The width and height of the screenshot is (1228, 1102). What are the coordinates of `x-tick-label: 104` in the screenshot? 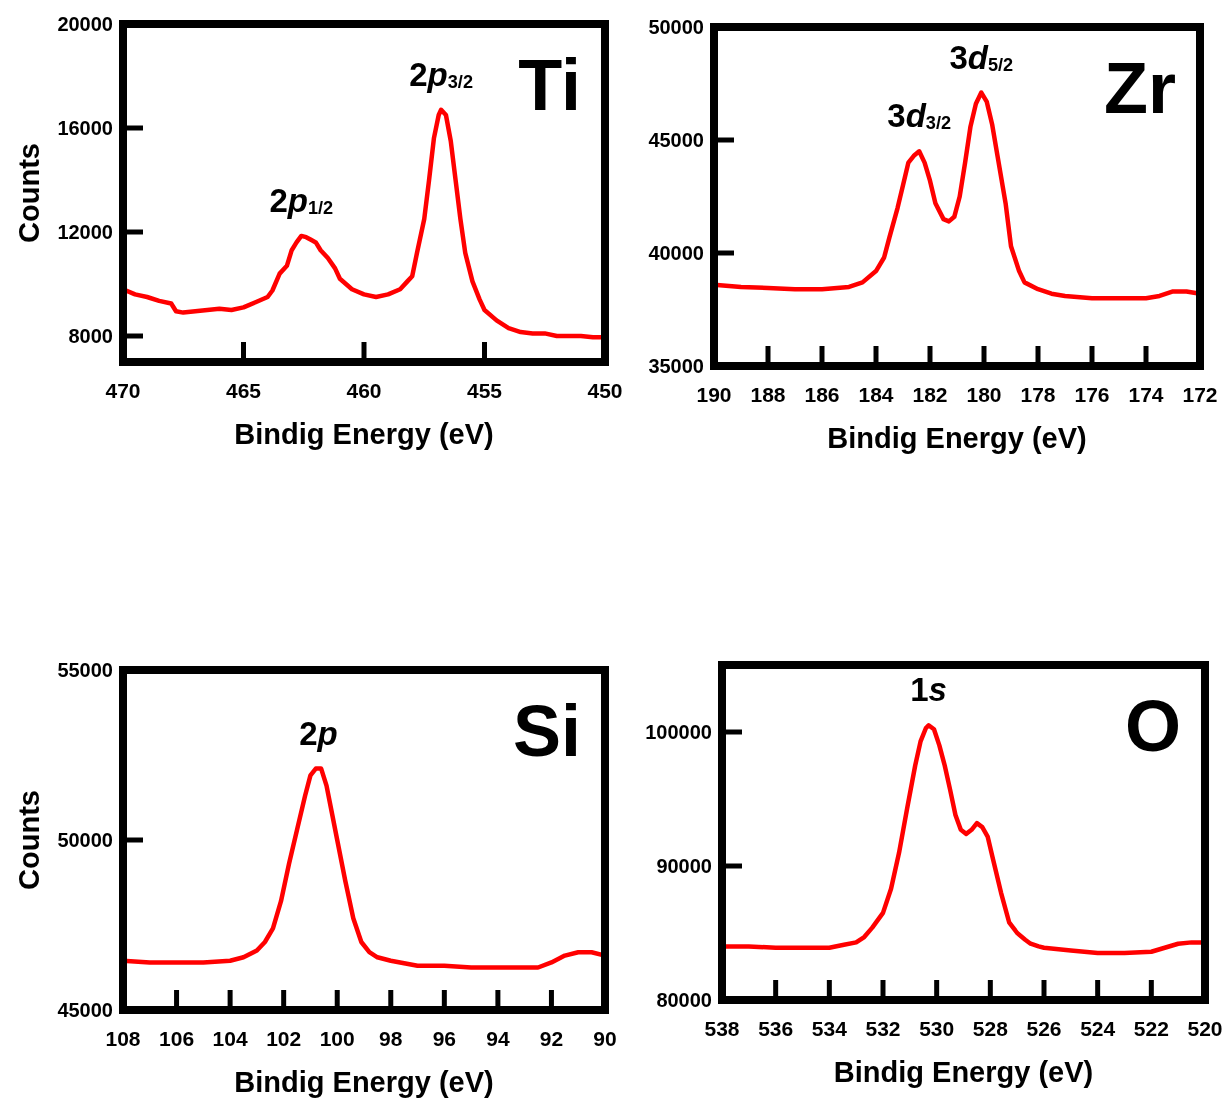 It's located at (230, 1038).